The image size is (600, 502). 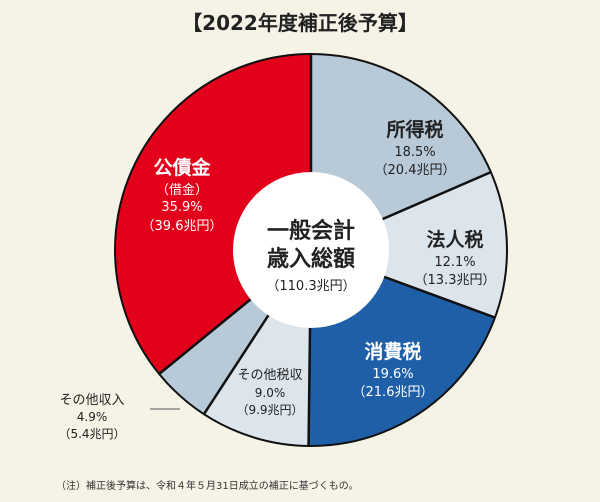 I want to click on center-hole, so click(x=311, y=250).